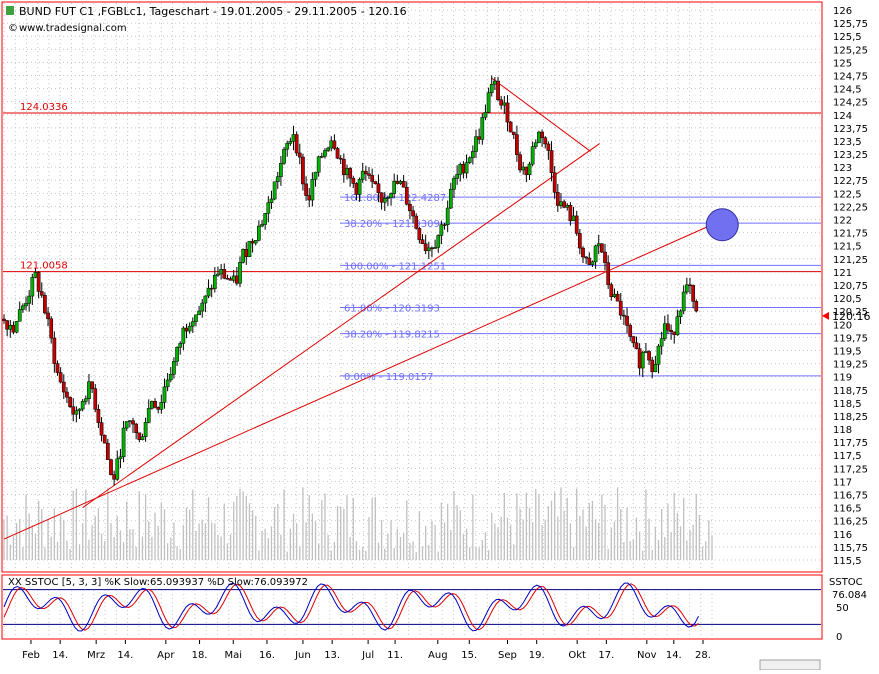 This screenshot has width=879, height=674. What do you see at coordinates (847, 351) in the screenshot?
I see `price-tick-label: 119,5` at bounding box center [847, 351].